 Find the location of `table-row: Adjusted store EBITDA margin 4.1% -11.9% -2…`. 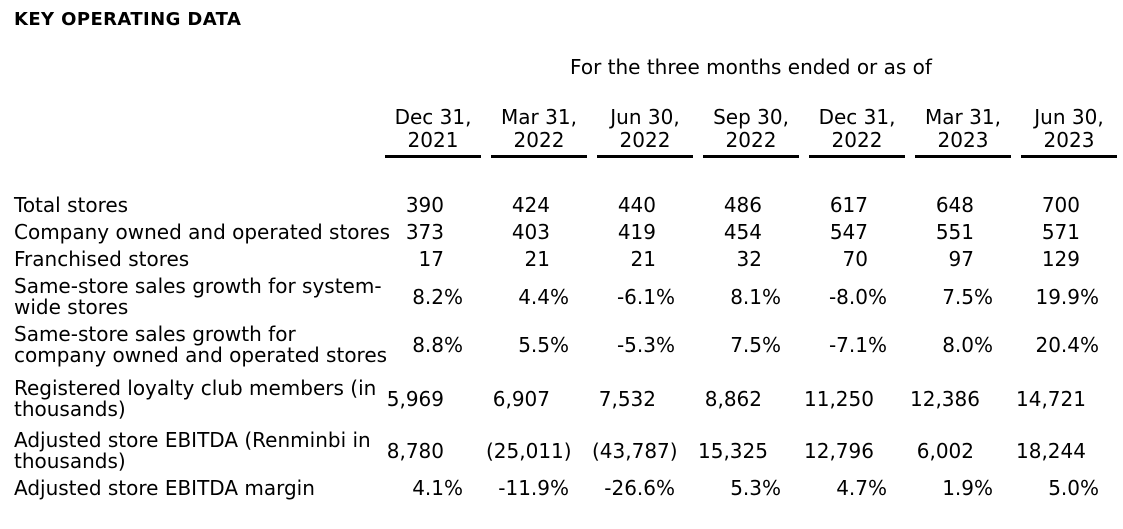

table-row: Adjusted store EBITDA margin 4.1% -11.9% -2… is located at coordinates (568, 488).